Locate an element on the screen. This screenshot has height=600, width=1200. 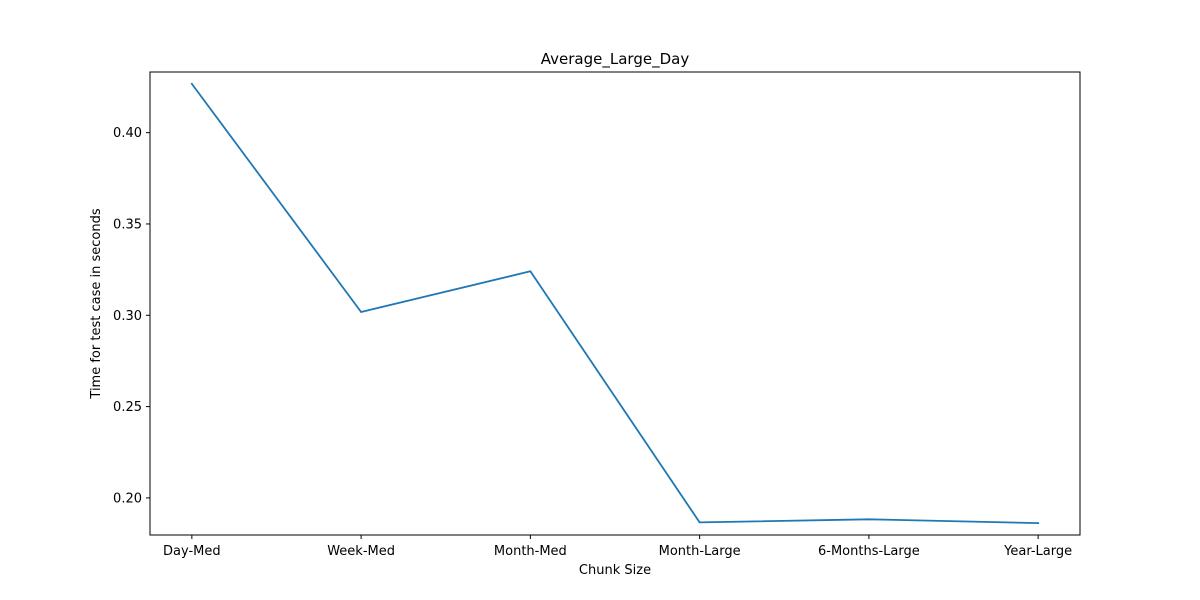
y-tick-label: 0.30 is located at coordinates (127, 316).